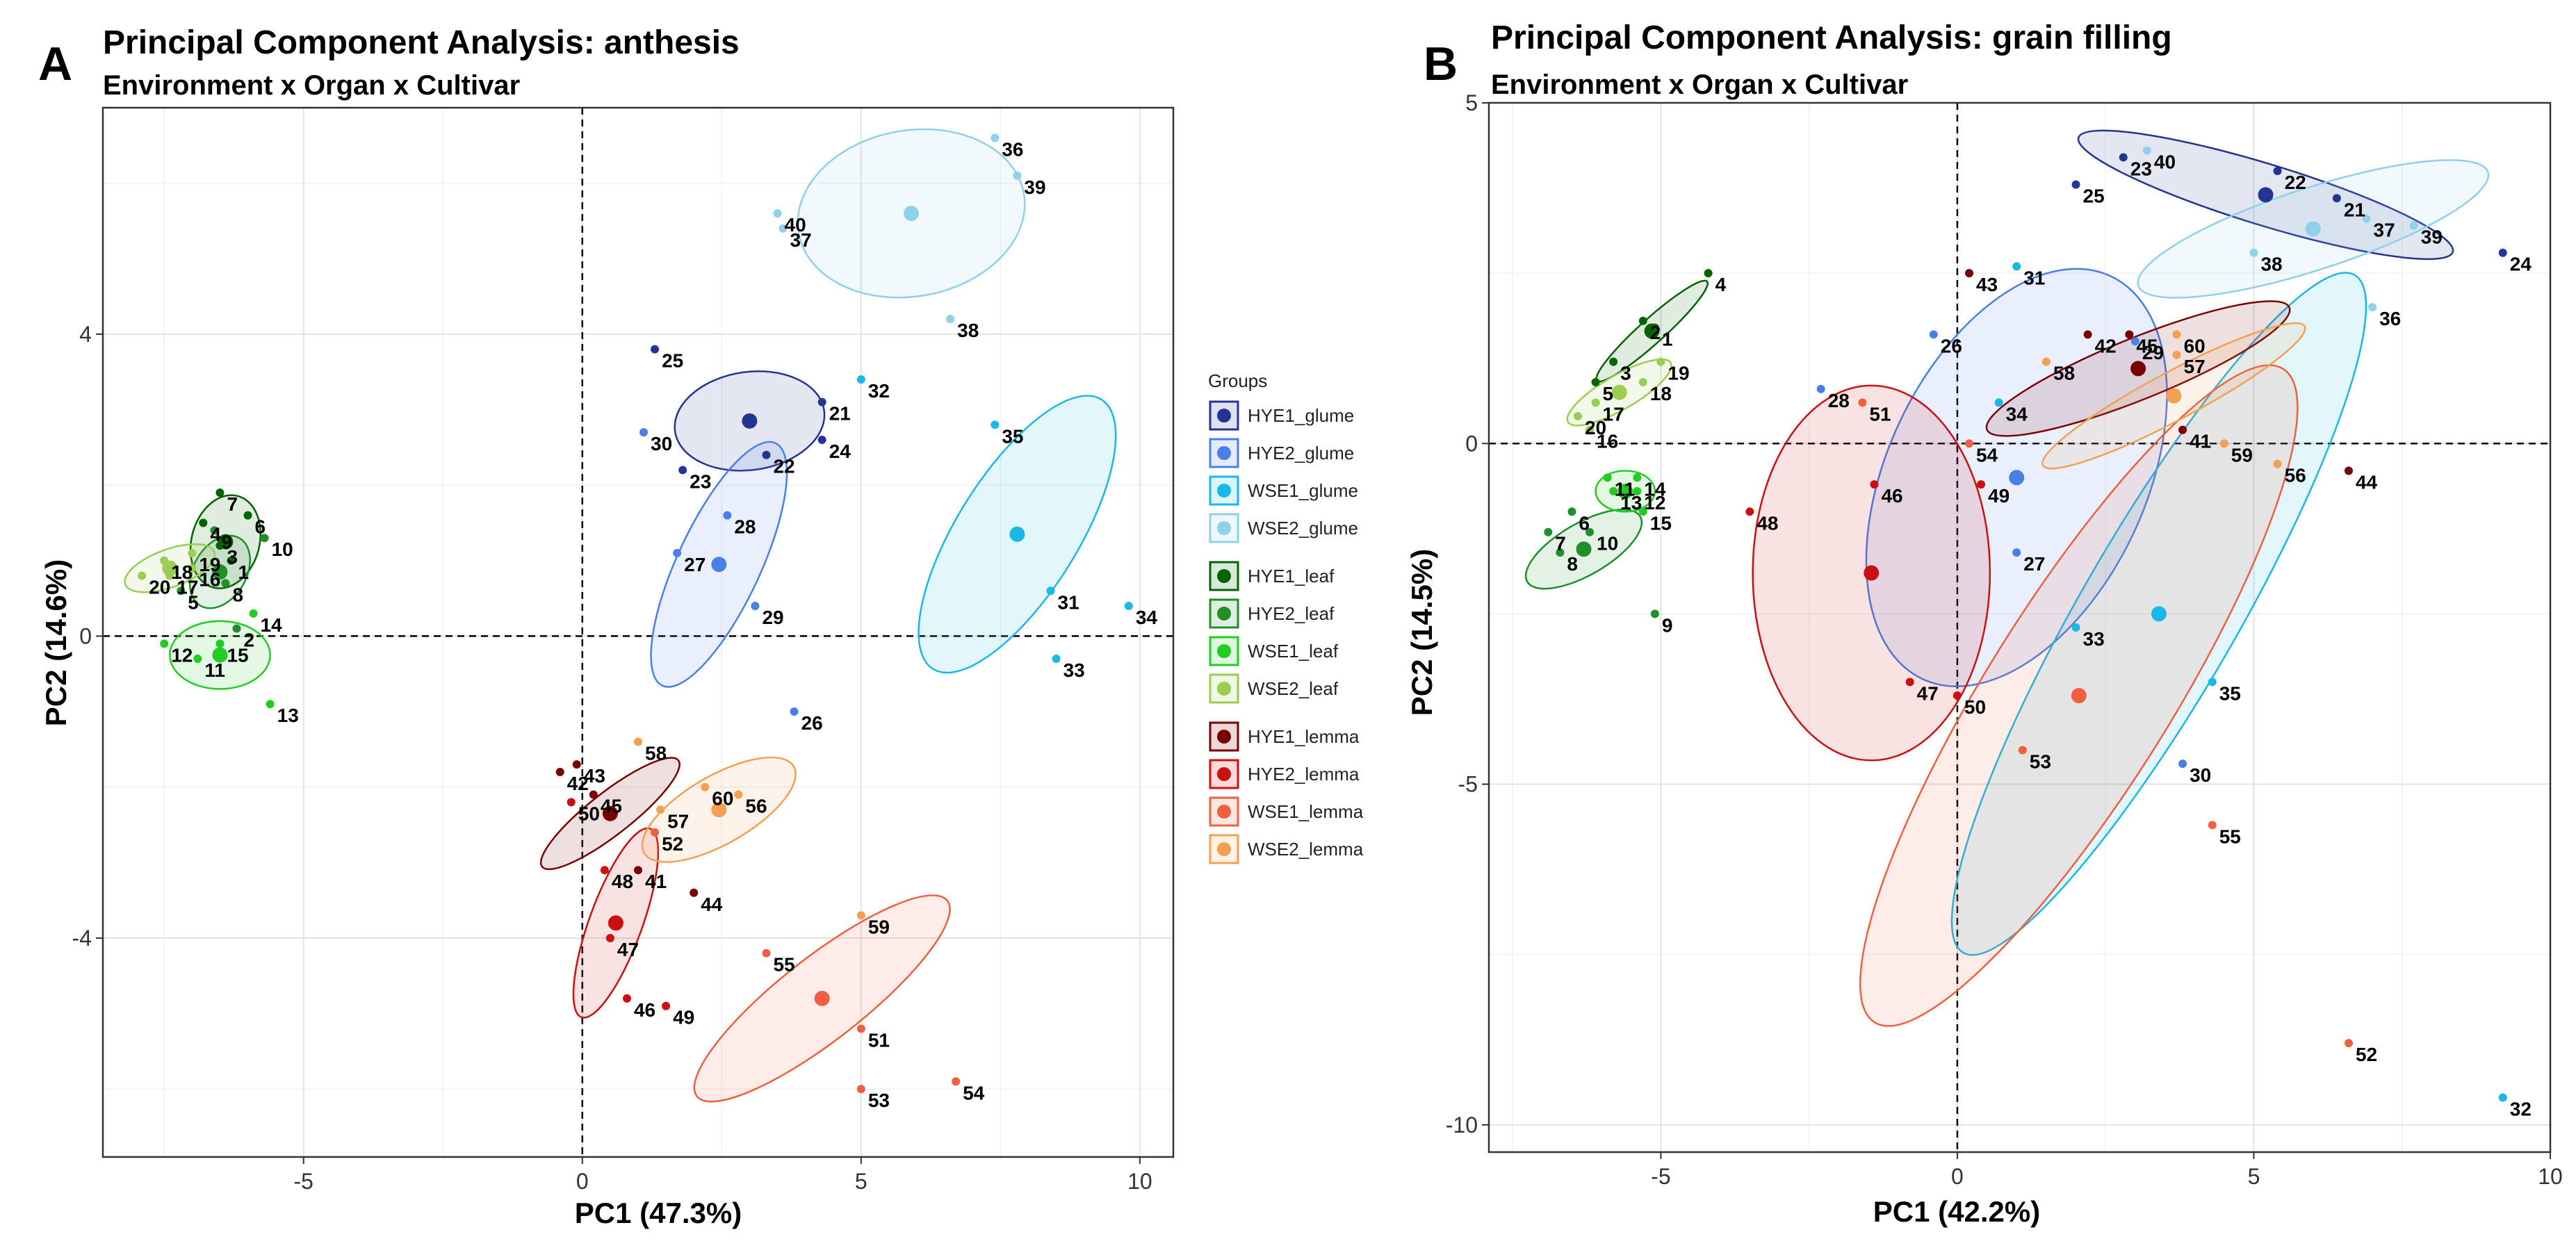  I want to click on point-label-22: 22, so click(2295, 182).